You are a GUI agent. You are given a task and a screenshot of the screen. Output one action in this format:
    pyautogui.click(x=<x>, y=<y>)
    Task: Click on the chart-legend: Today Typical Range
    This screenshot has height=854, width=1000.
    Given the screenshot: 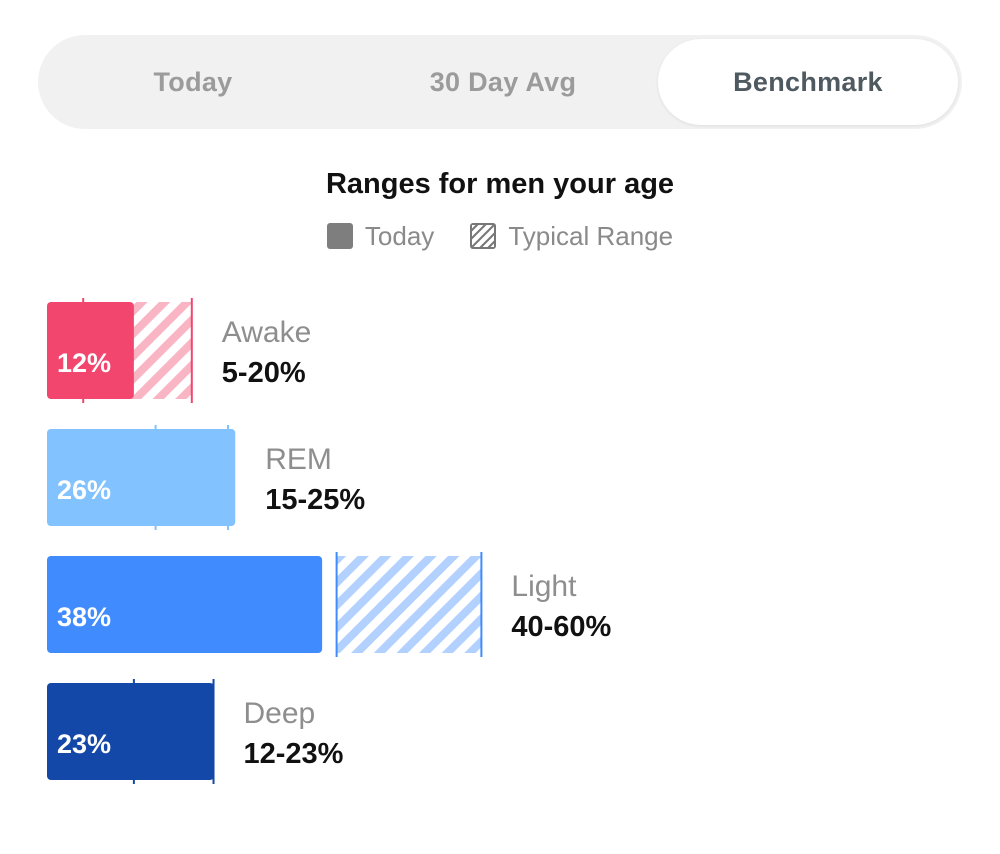 What is the action you would take?
    pyautogui.click(x=500, y=236)
    